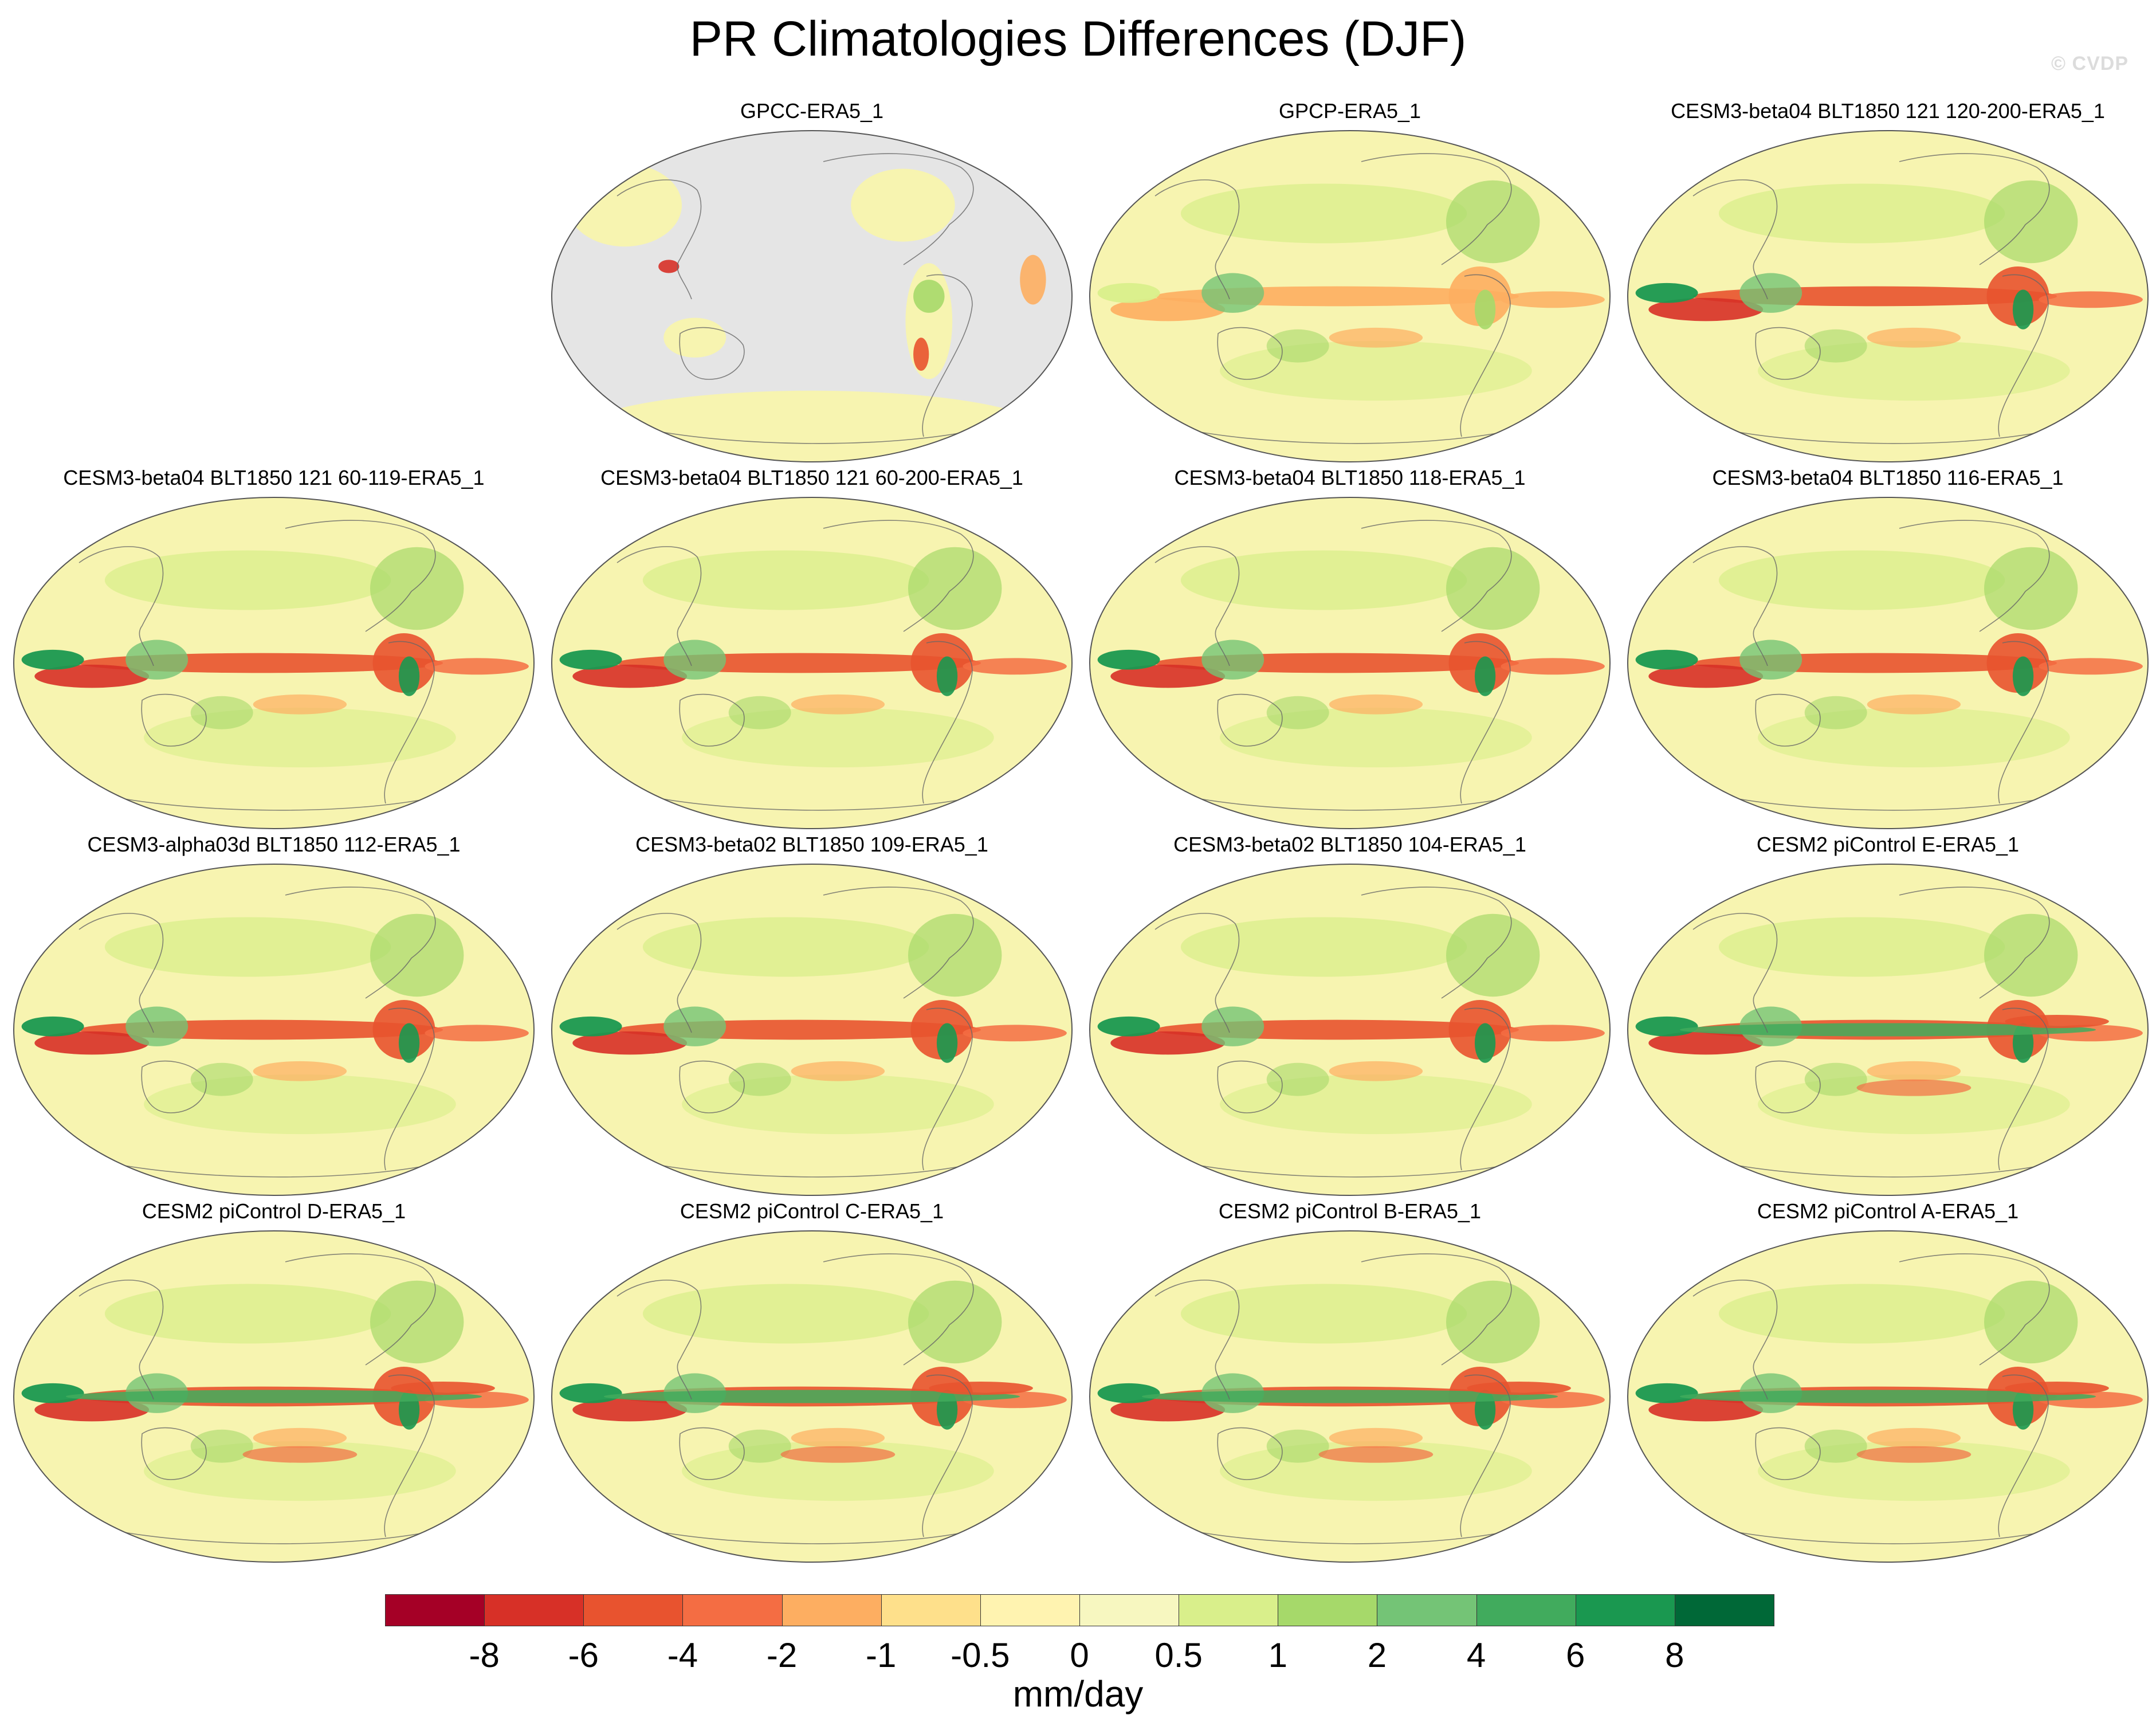 Image resolution: width=2156 pixels, height=1726 pixels. What do you see at coordinates (1887, 648) in the screenshot?
I see `map-panel: CESM3-beta04 BLT1850 116-ERA5_1` at bounding box center [1887, 648].